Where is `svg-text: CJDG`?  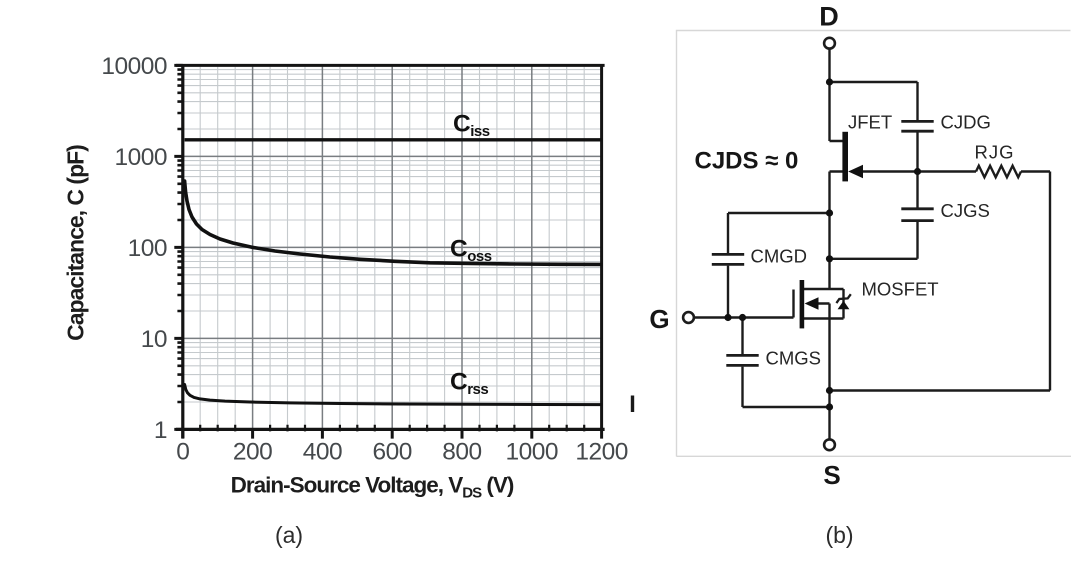 svg-text: CJDG is located at coordinates (966, 122).